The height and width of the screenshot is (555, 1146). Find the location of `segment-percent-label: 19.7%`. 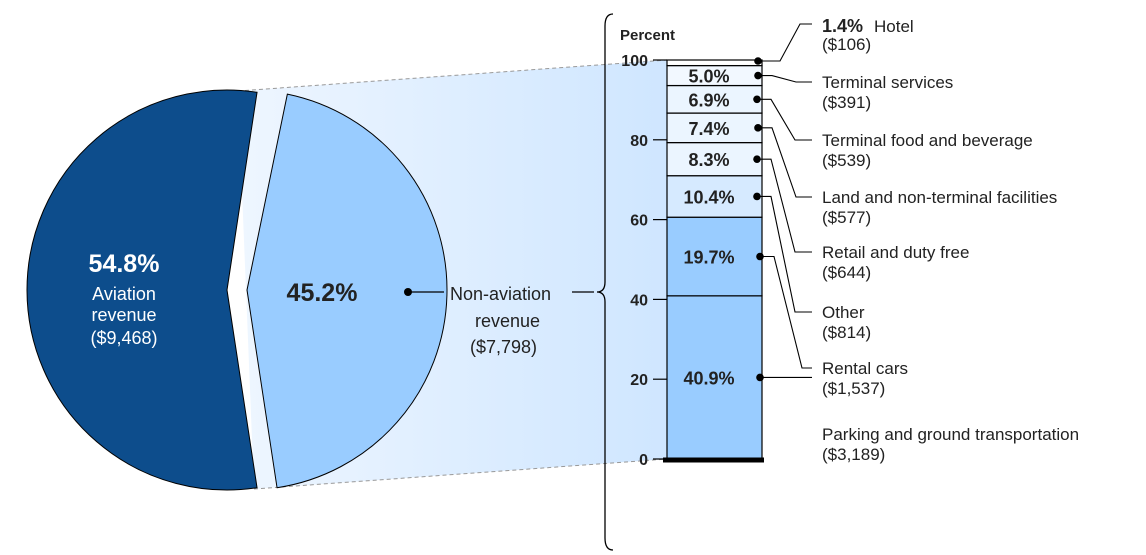

segment-percent-label: 19.7% is located at coordinates (708, 258).